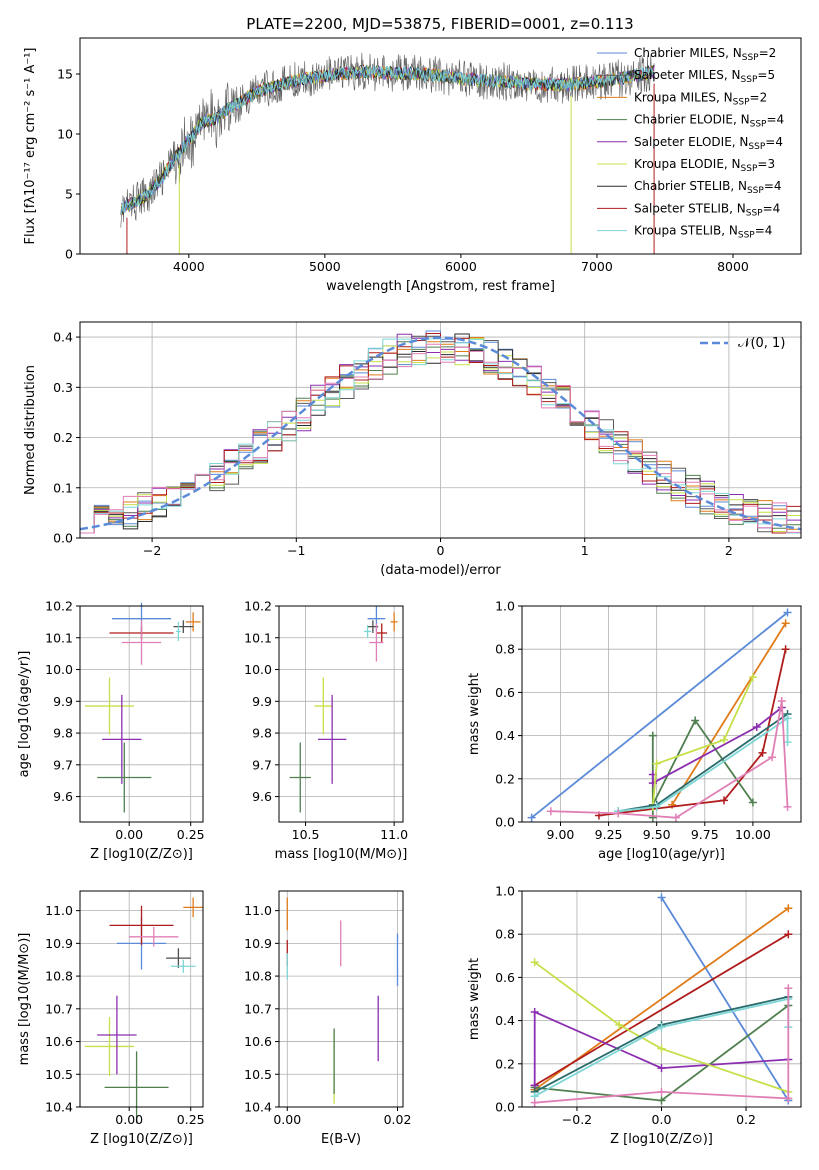  What do you see at coordinates (662, 1119) in the screenshot?
I see `x-tick-label: 0.0` at bounding box center [662, 1119].